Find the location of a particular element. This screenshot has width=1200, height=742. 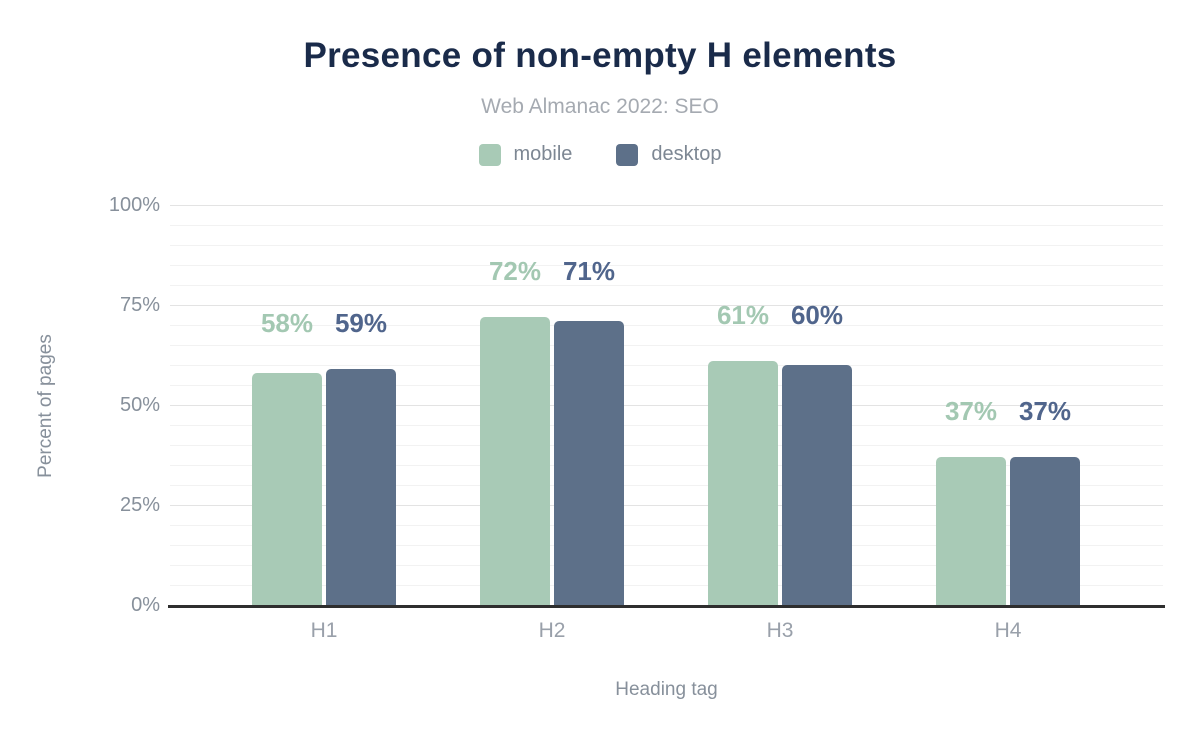

x-tick-labels: H1 H2 H3 H4 is located at coordinates (666, 631).